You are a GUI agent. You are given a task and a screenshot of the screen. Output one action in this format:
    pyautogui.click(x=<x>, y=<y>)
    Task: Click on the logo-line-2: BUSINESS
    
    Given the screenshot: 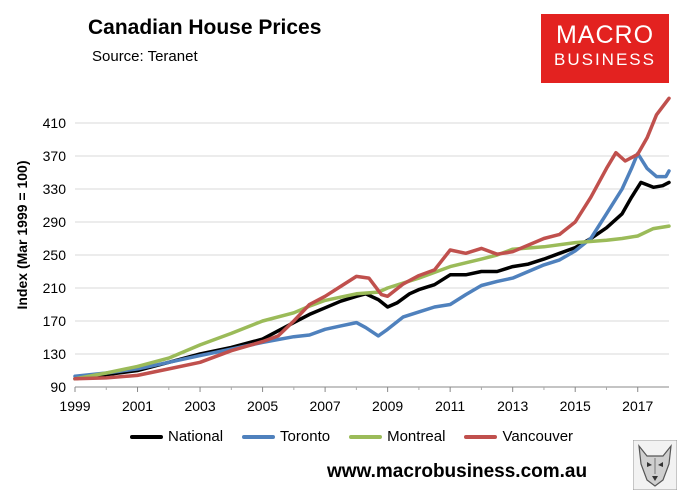 What is the action you would take?
    pyautogui.click(x=605, y=59)
    